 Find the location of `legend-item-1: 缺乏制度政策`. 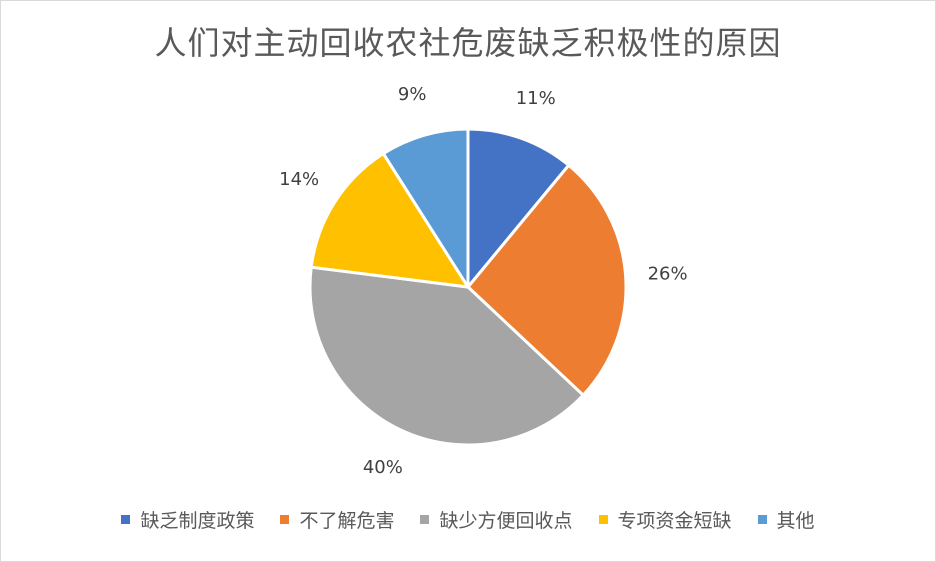

legend-item-1: 缺乏制度政策 is located at coordinates (187, 519).